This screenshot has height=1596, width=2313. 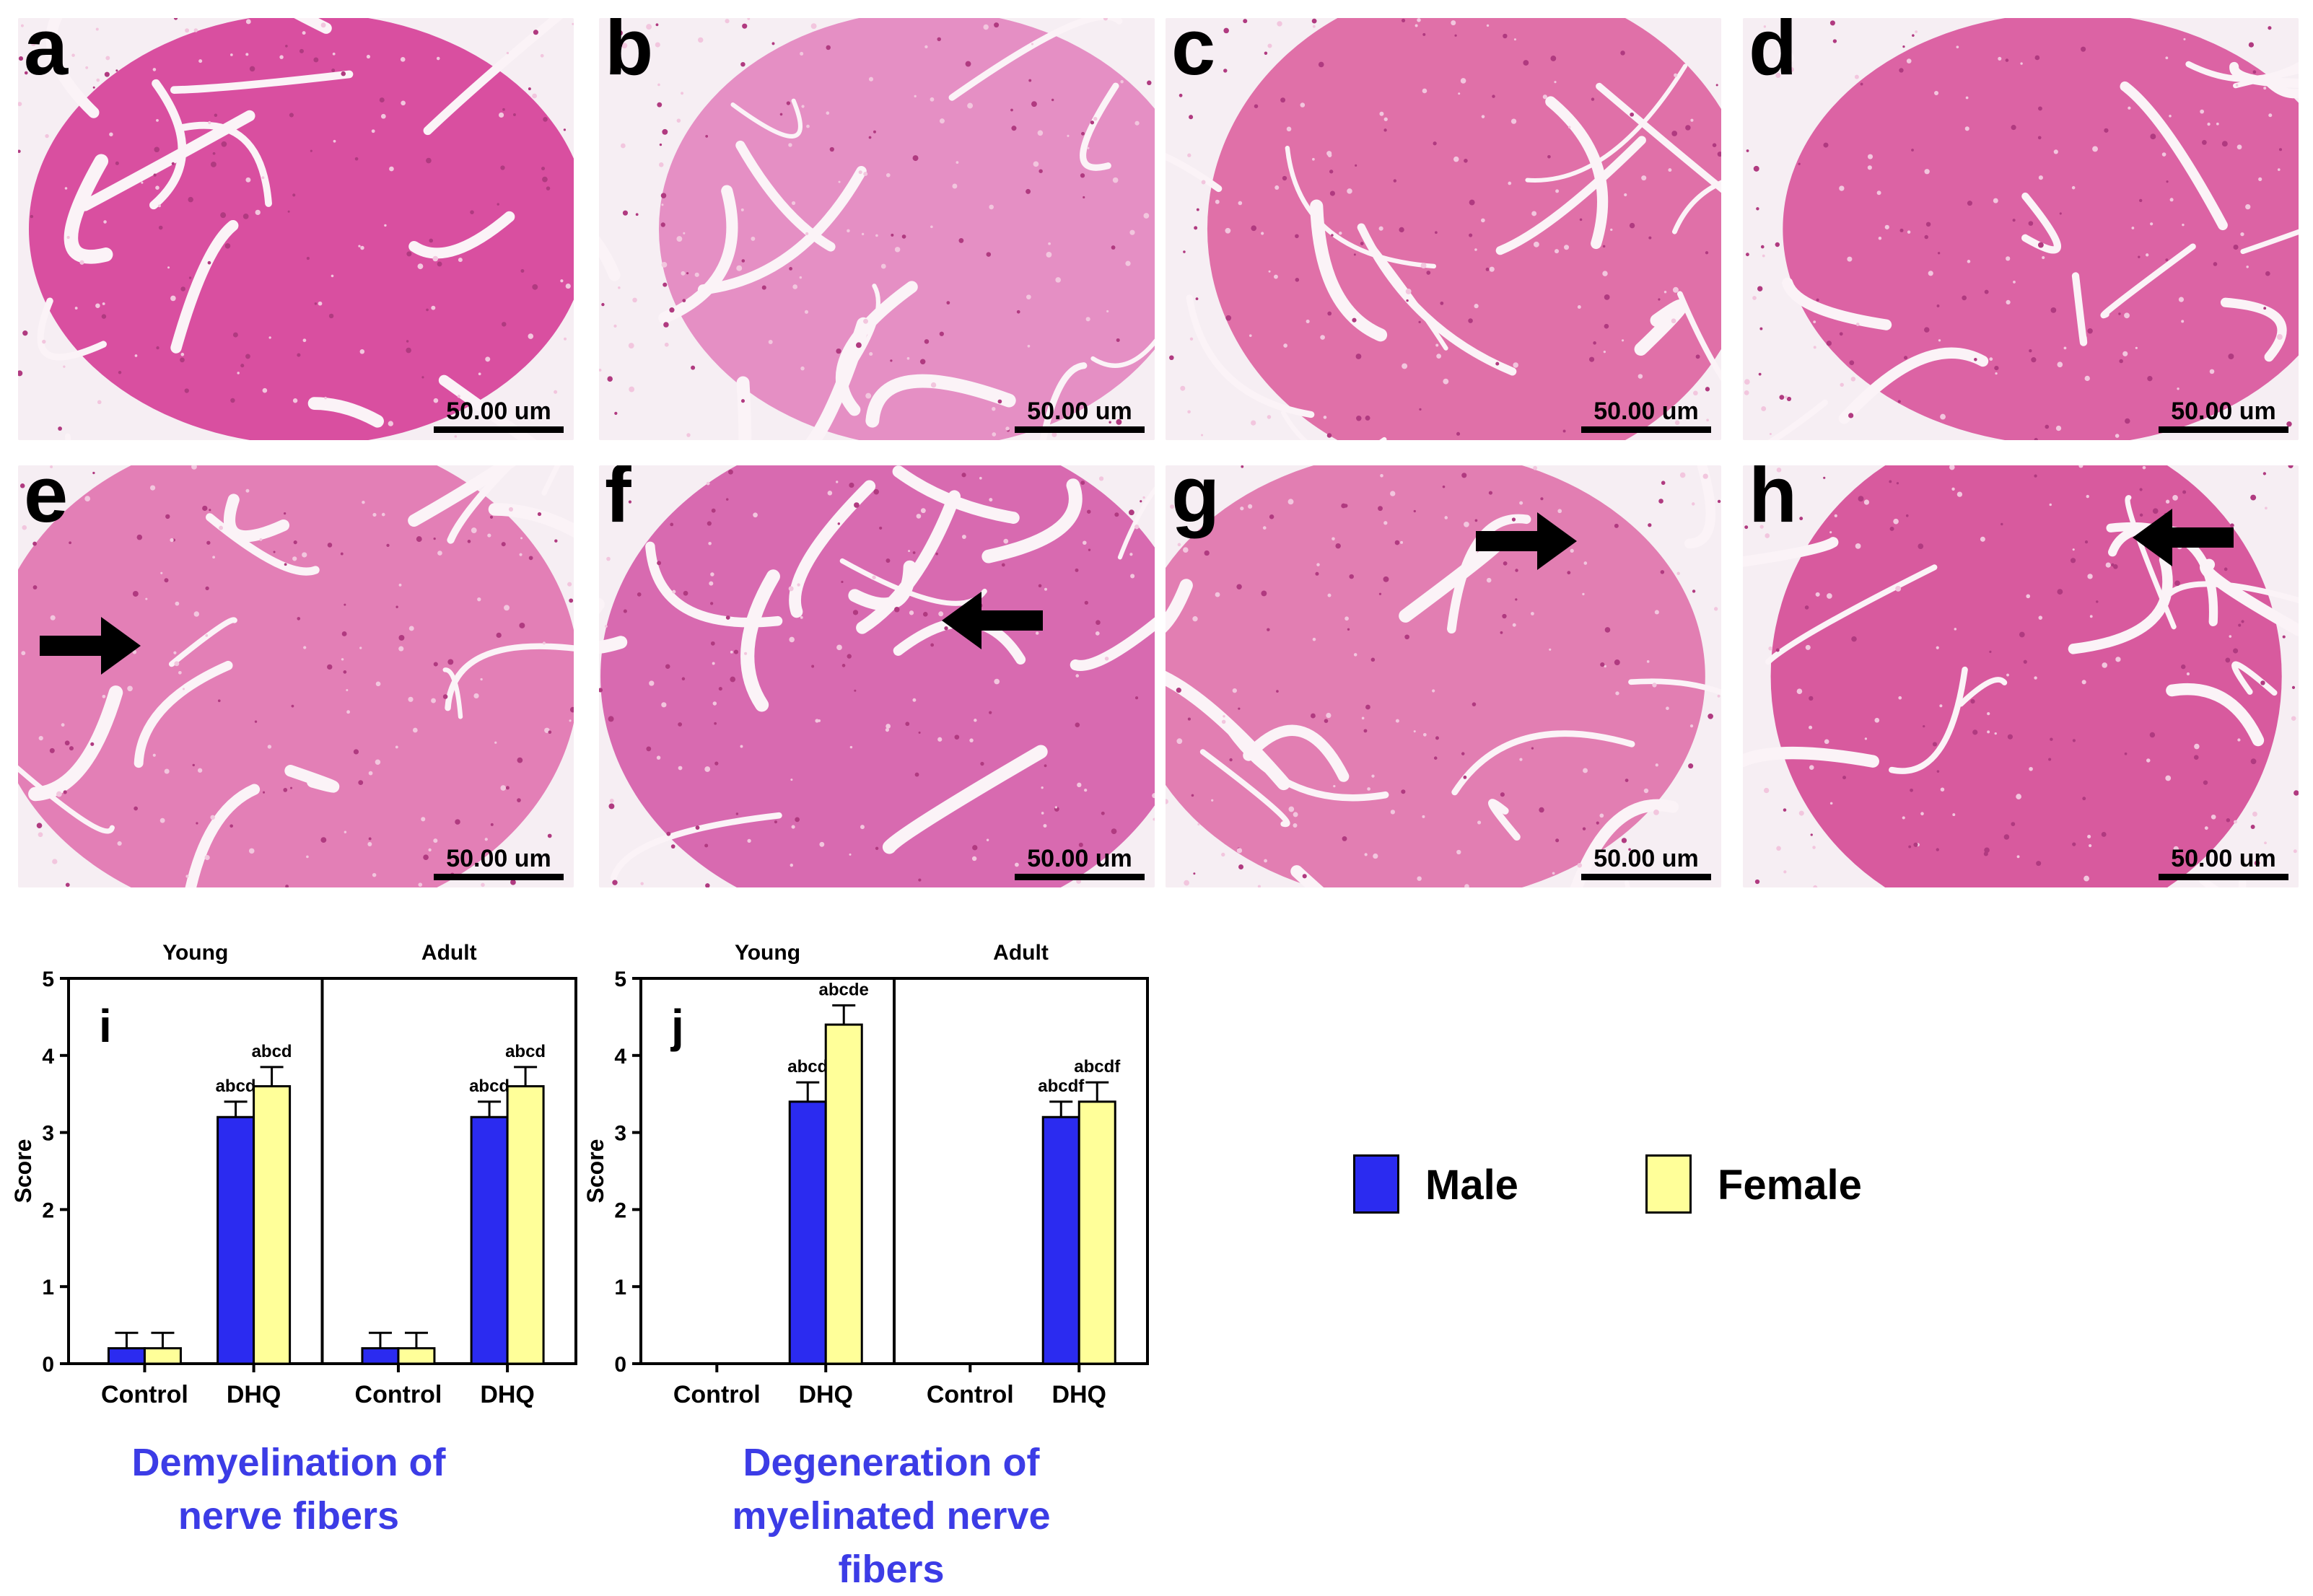 I want to click on significance-label: abcde, so click(x=844, y=989).